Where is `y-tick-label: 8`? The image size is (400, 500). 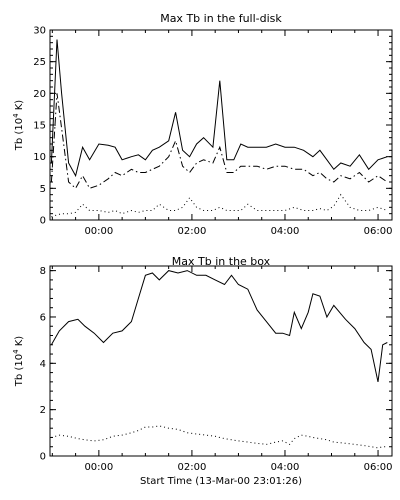 y-tick-label: 8 is located at coordinates (43, 271).